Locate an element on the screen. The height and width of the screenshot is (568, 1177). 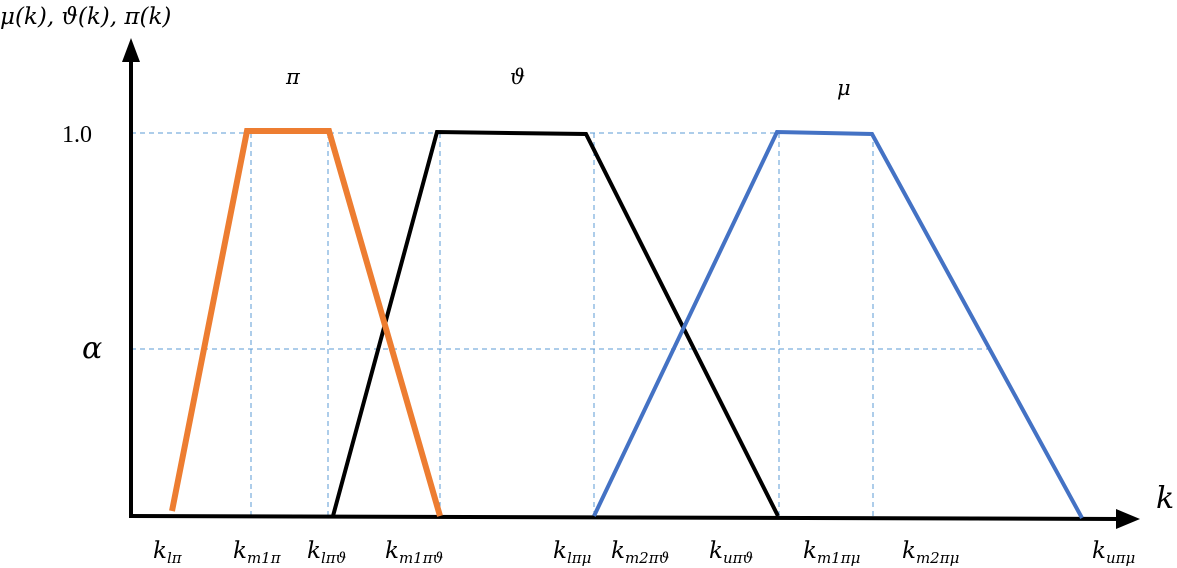
x-axis is located at coordinates (625, 517).